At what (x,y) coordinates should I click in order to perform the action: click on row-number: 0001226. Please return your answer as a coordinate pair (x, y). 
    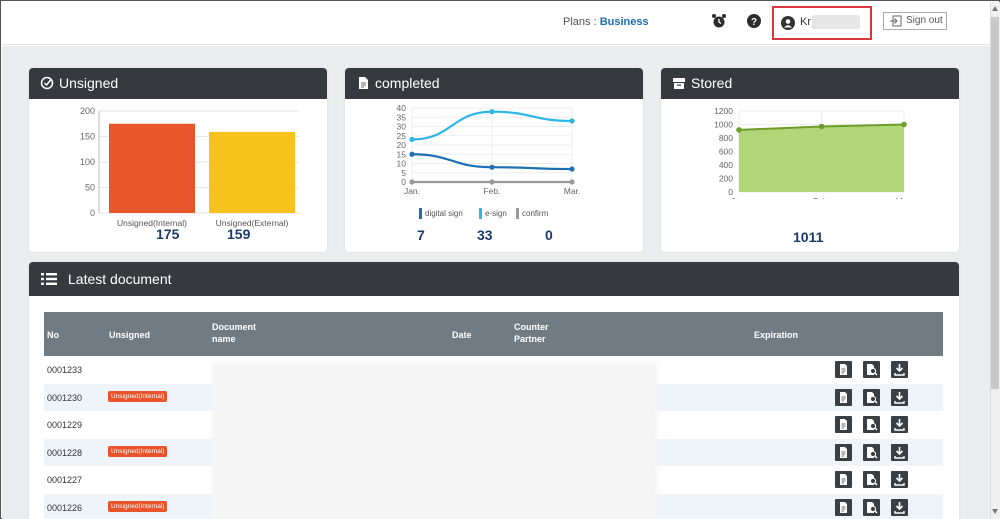
    Looking at the image, I should click on (65, 507).